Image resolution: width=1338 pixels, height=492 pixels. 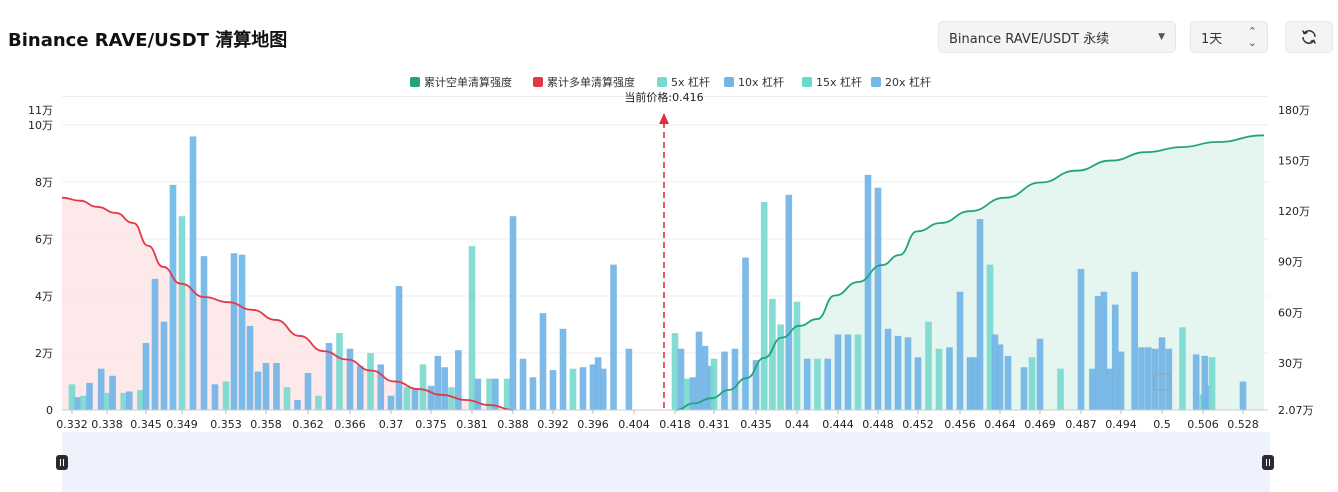 What do you see at coordinates (683, 82) in the screenshot?
I see `legend-item: 5x 杠杆` at bounding box center [683, 82].